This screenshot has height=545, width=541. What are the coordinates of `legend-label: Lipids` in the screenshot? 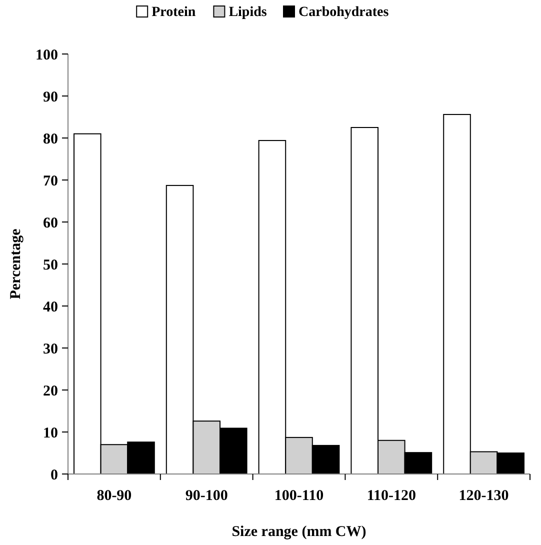 It's located at (248, 12).